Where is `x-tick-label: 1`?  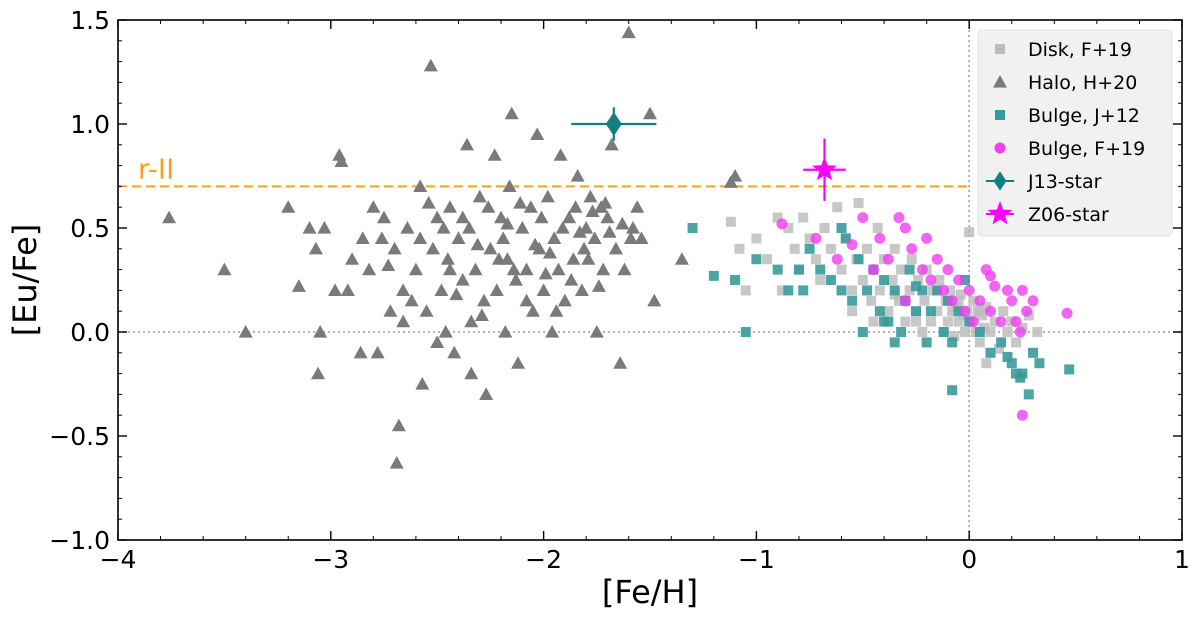 x-tick-label: 1 is located at coordinates (1182, 559).